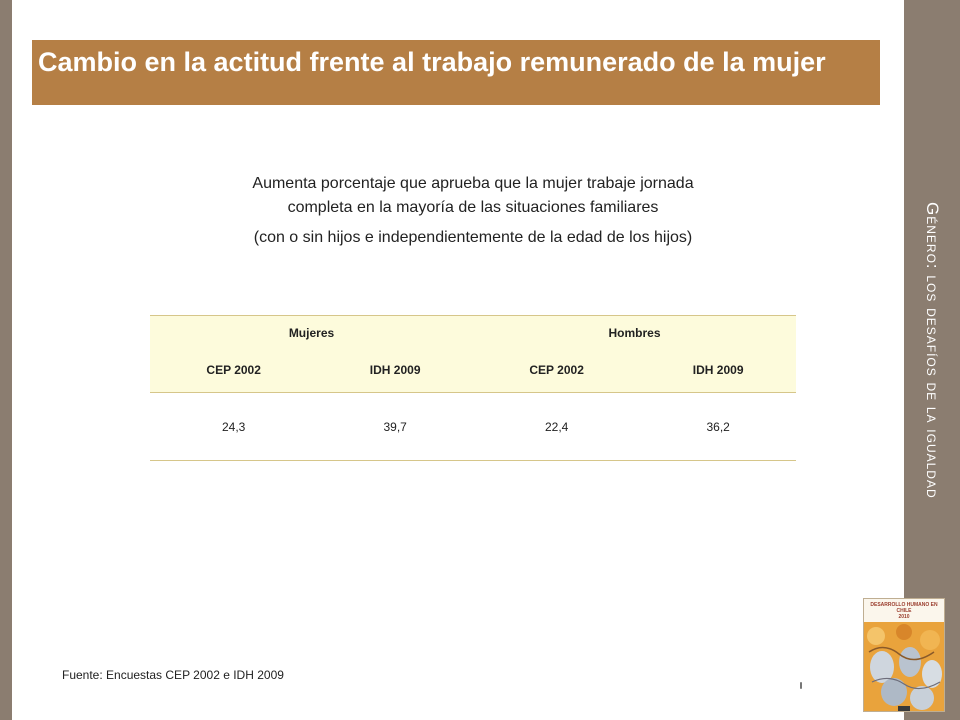 This screenshot has height=720, width=960. I want to click on group-header-mujeres: Mujeres, so click(311, 333).